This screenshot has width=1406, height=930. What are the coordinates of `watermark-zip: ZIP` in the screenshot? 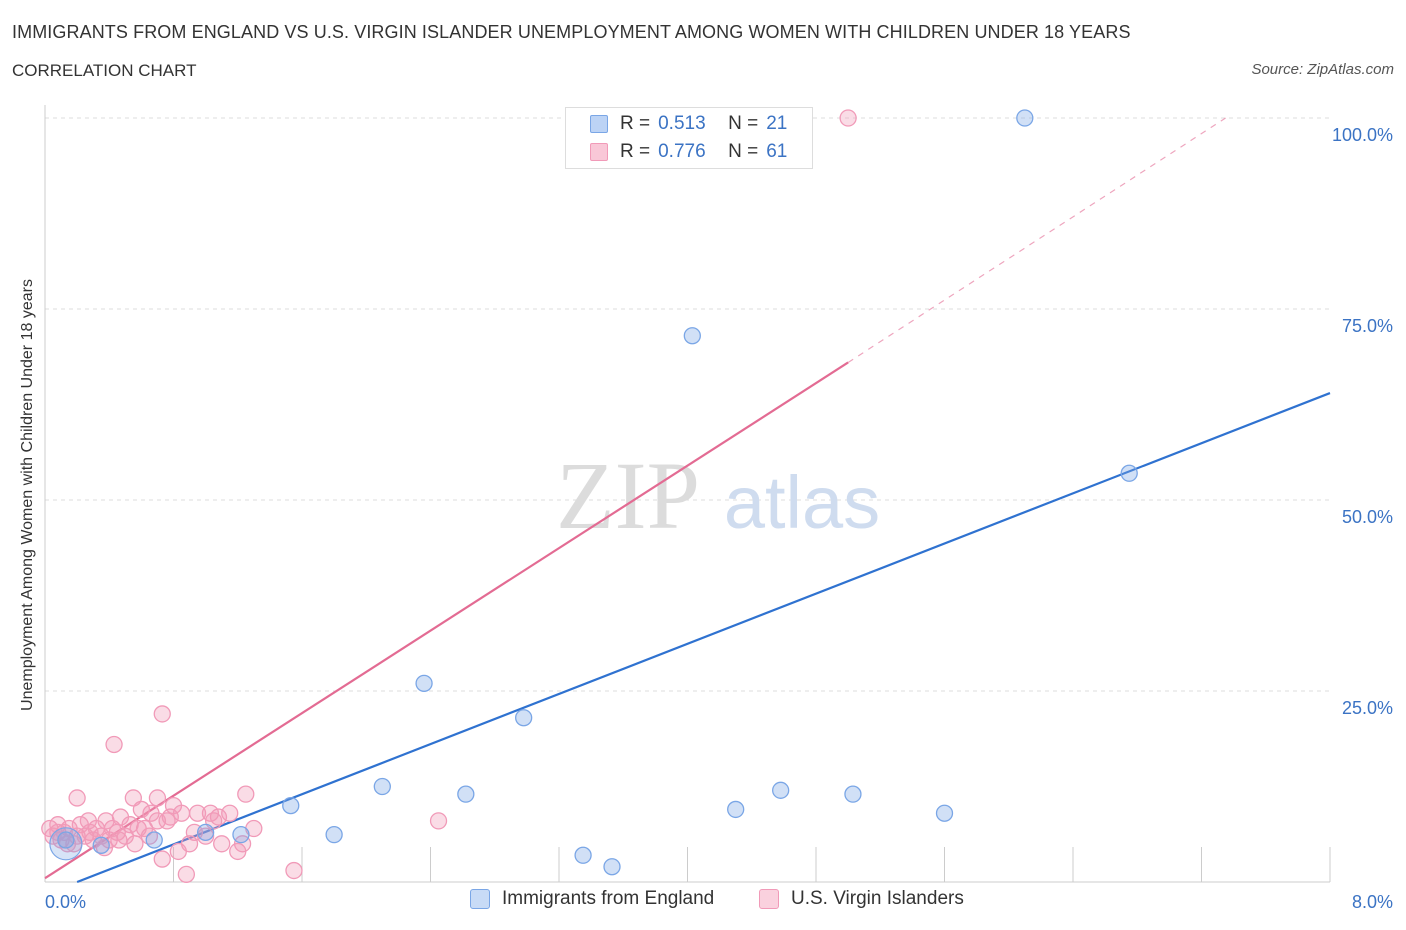 It's located at (628, 495).